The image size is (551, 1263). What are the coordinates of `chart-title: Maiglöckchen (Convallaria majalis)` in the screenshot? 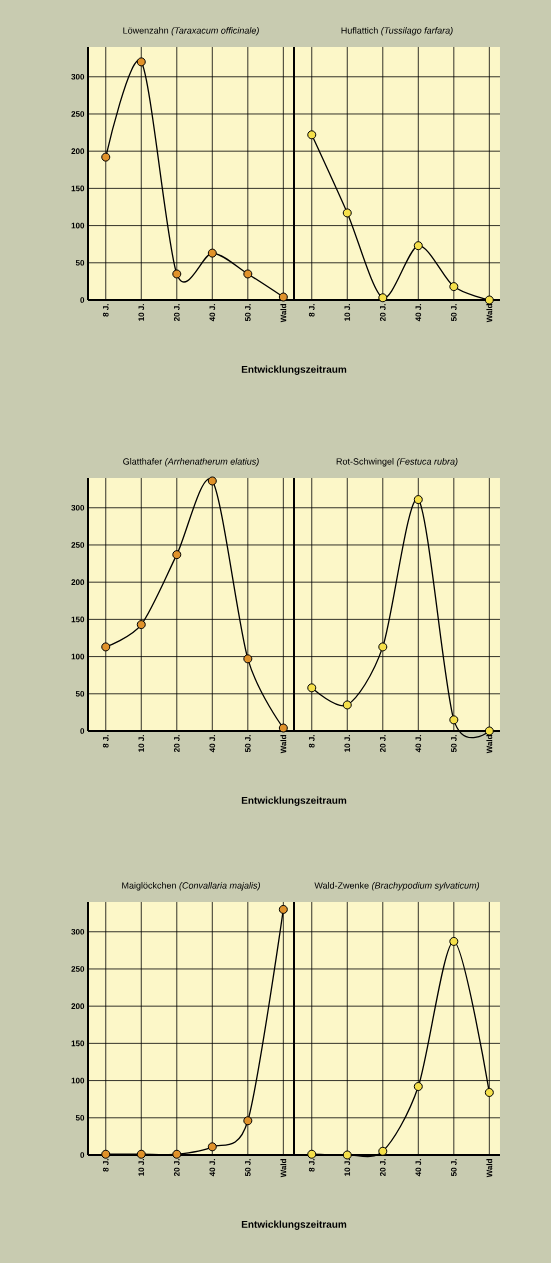 It's located at (191, 886).